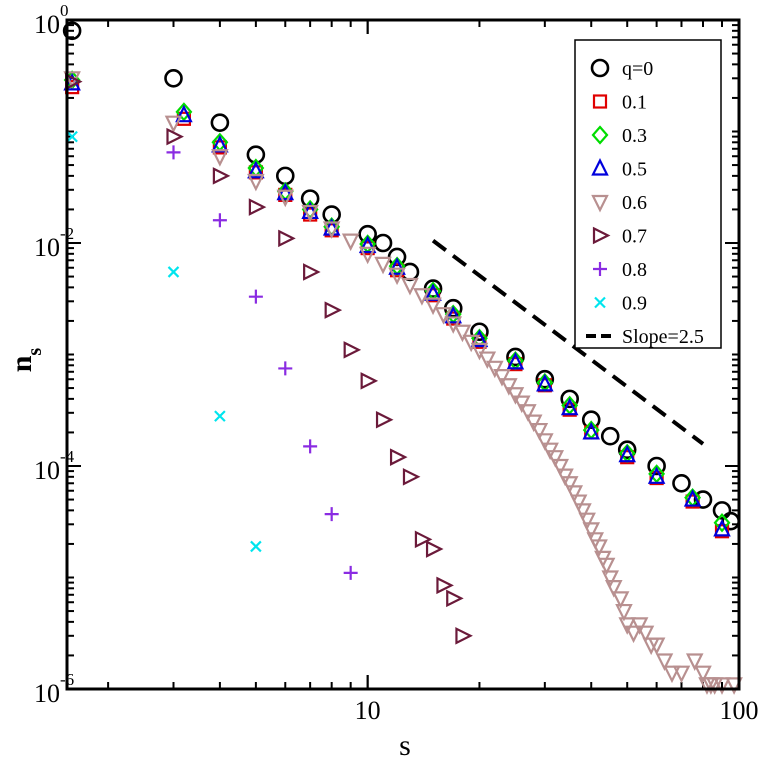  What do you see at coordinates (21, 363) in the screenshot?
I see `y-axis-title-main: n` at bounding box center [21, 363].